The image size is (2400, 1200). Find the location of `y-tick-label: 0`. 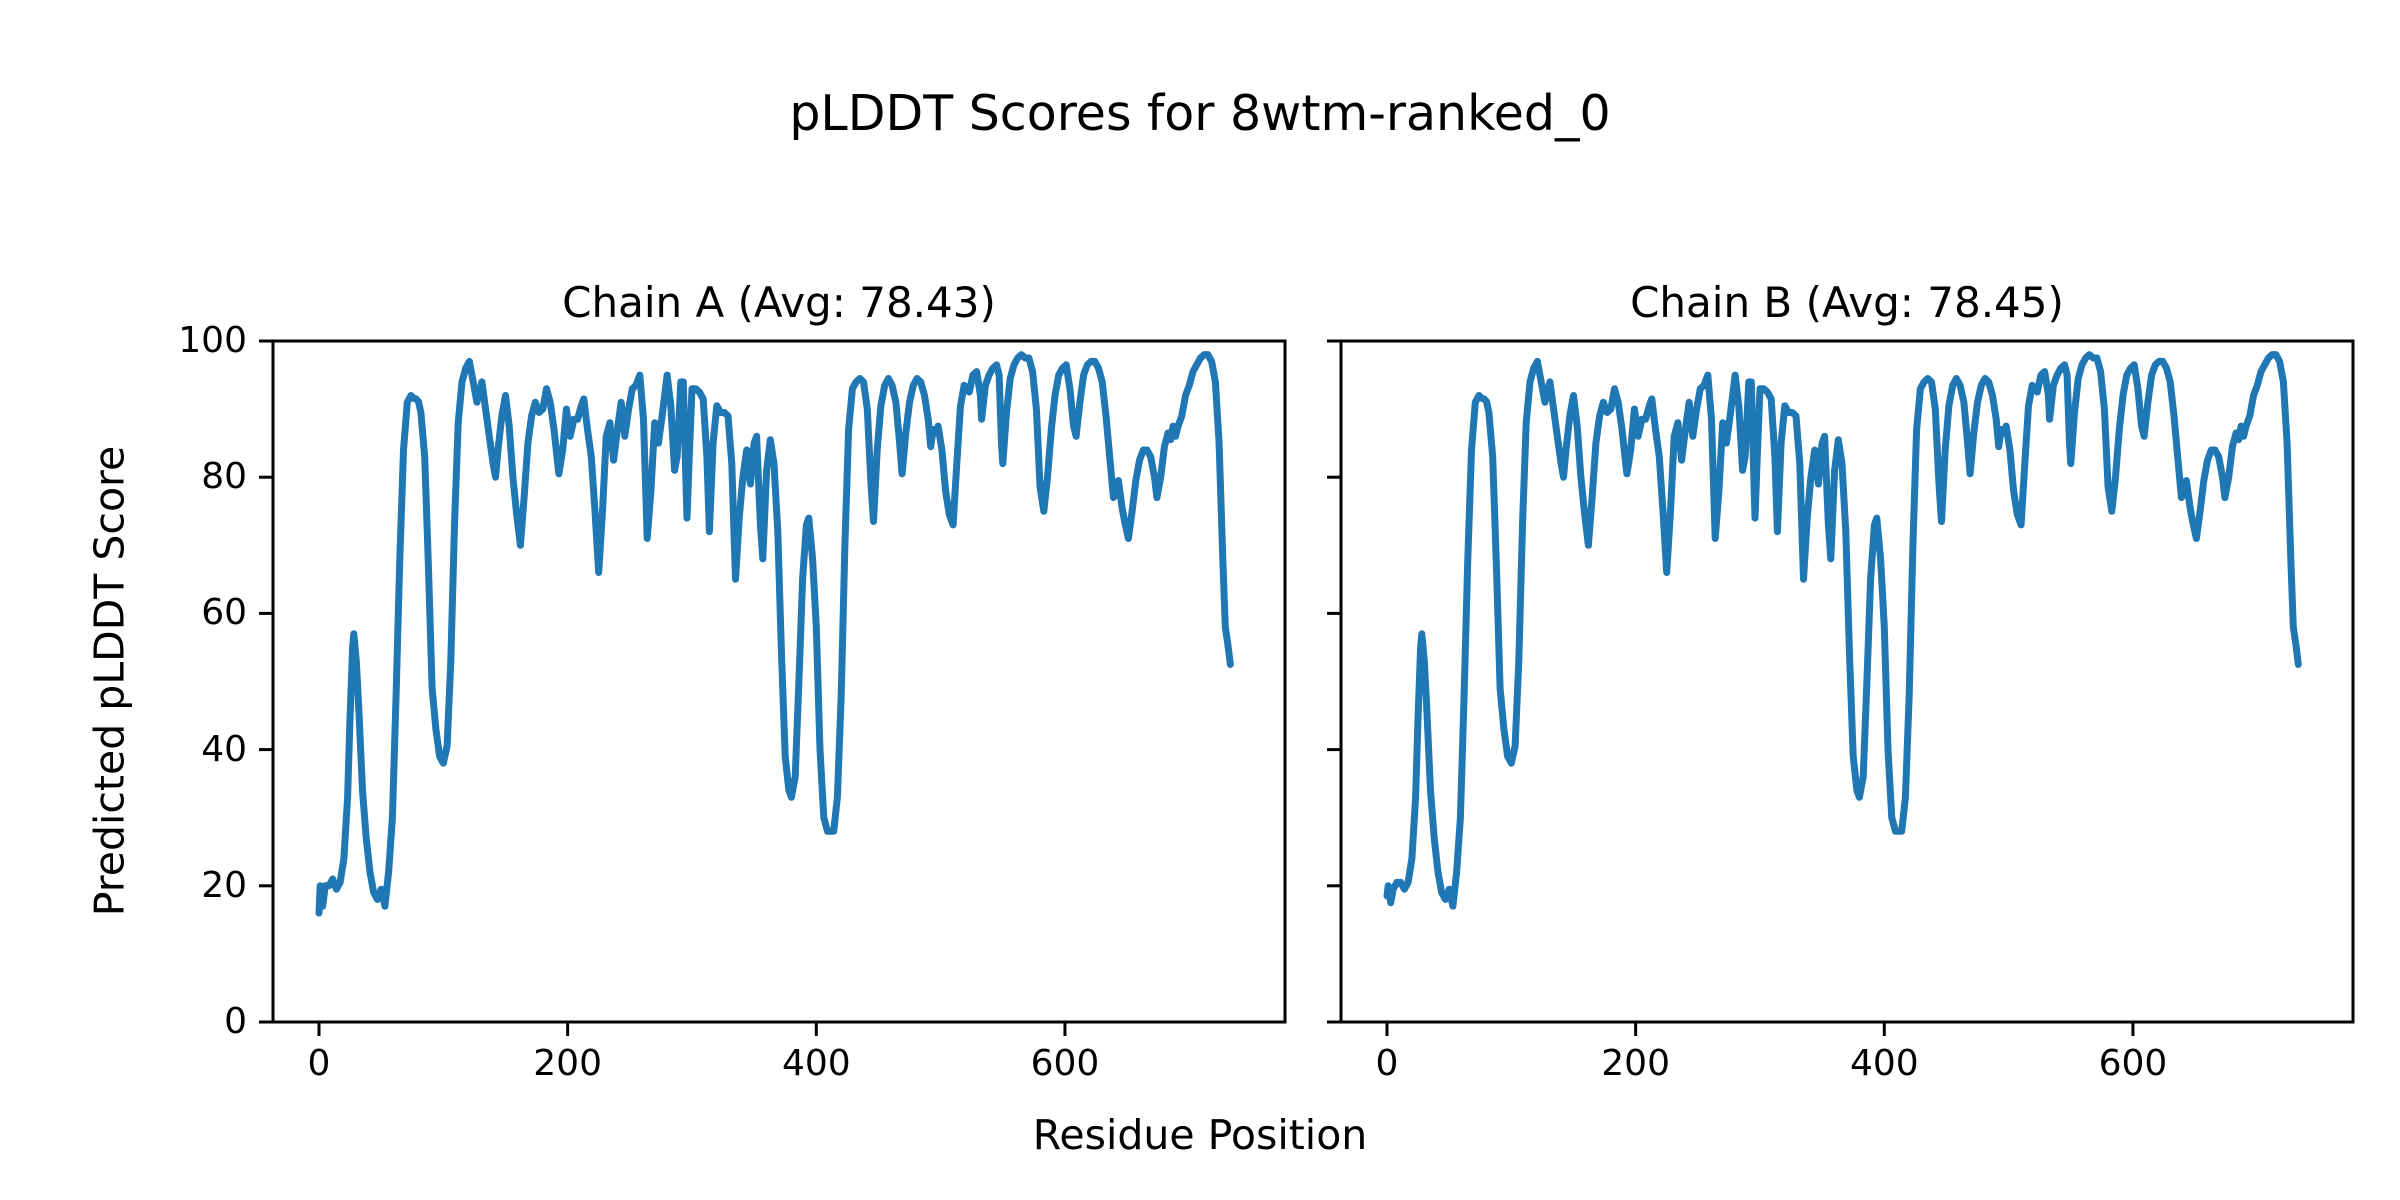

y-tick-label: 0 is located at coordinates (235, 1021).